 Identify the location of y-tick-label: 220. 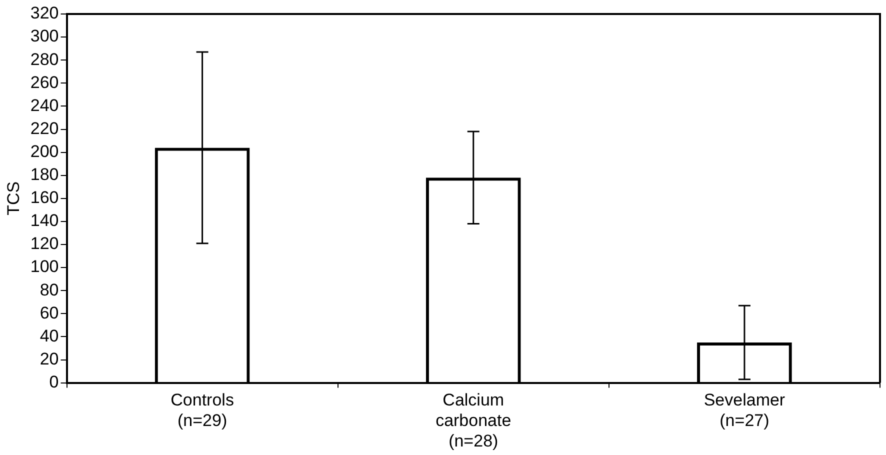
(44, 128).